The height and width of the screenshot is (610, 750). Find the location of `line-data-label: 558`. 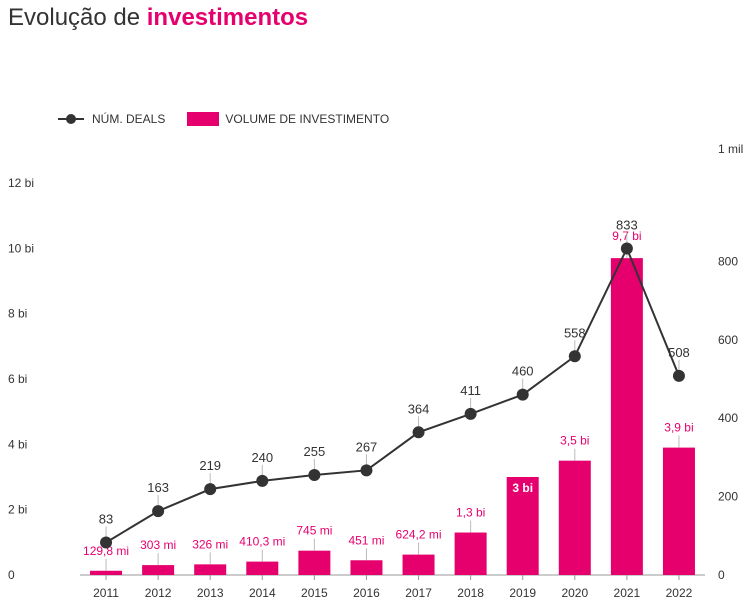

line-data-label: 558 is located at coordinates (575, 332).